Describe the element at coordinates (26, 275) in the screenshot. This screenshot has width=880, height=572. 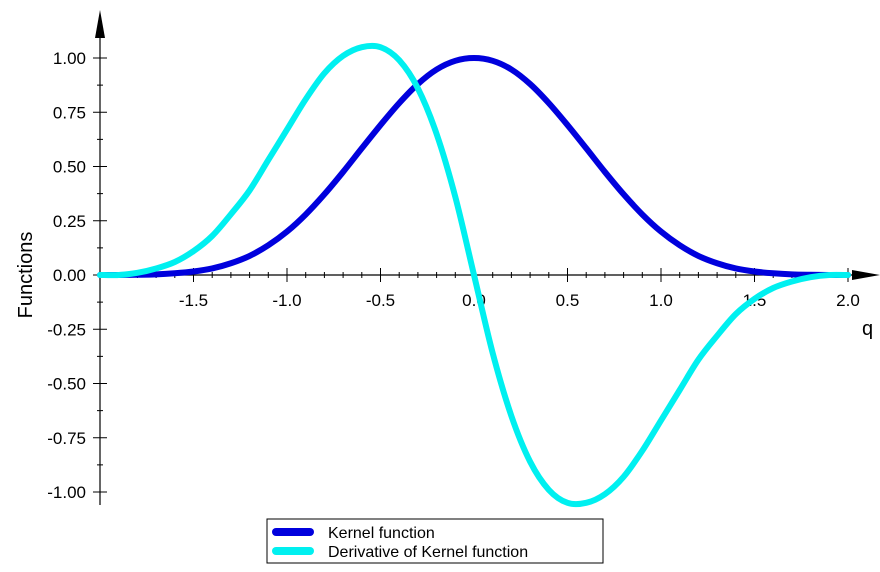
I see `y-axis-title: Functions` at that location.